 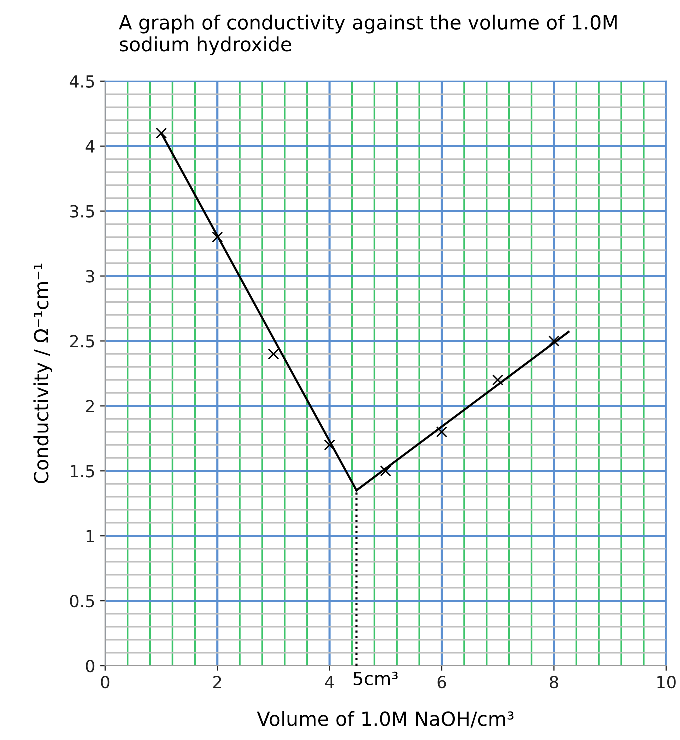 What do you see at coordinates (90, 406) in the screenshot?
I see `y-tick-label: 2` at bounding box center [90, 406].